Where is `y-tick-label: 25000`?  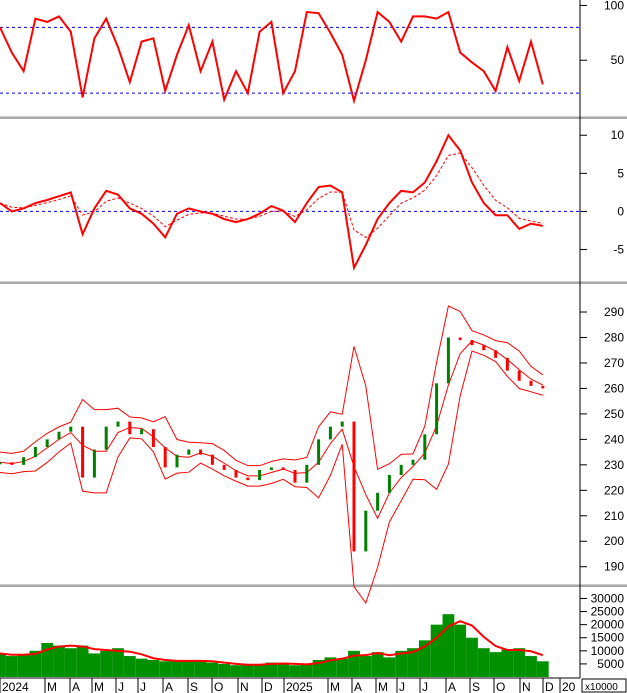
y-tick-label: 25000 is located at coordinates (608, 612).